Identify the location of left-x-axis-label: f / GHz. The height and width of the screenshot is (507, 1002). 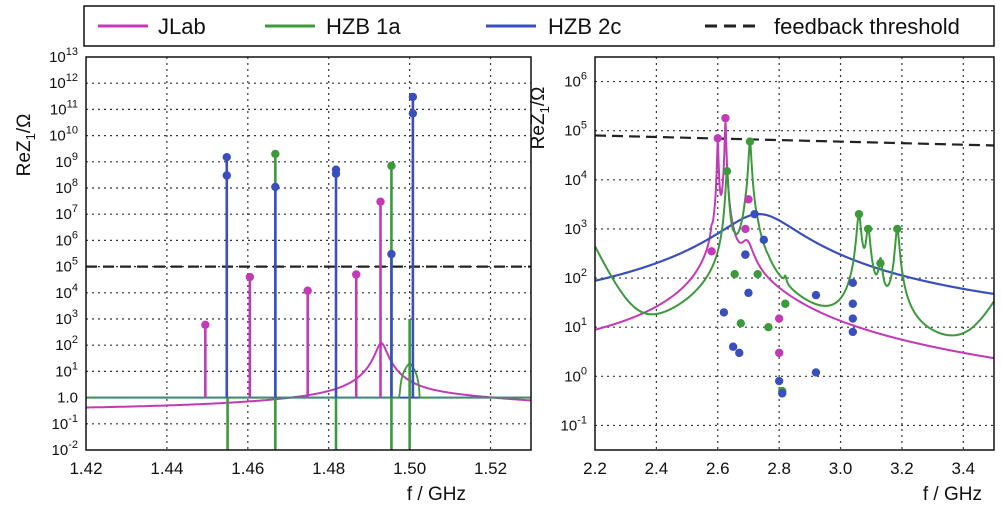
(436, 494).